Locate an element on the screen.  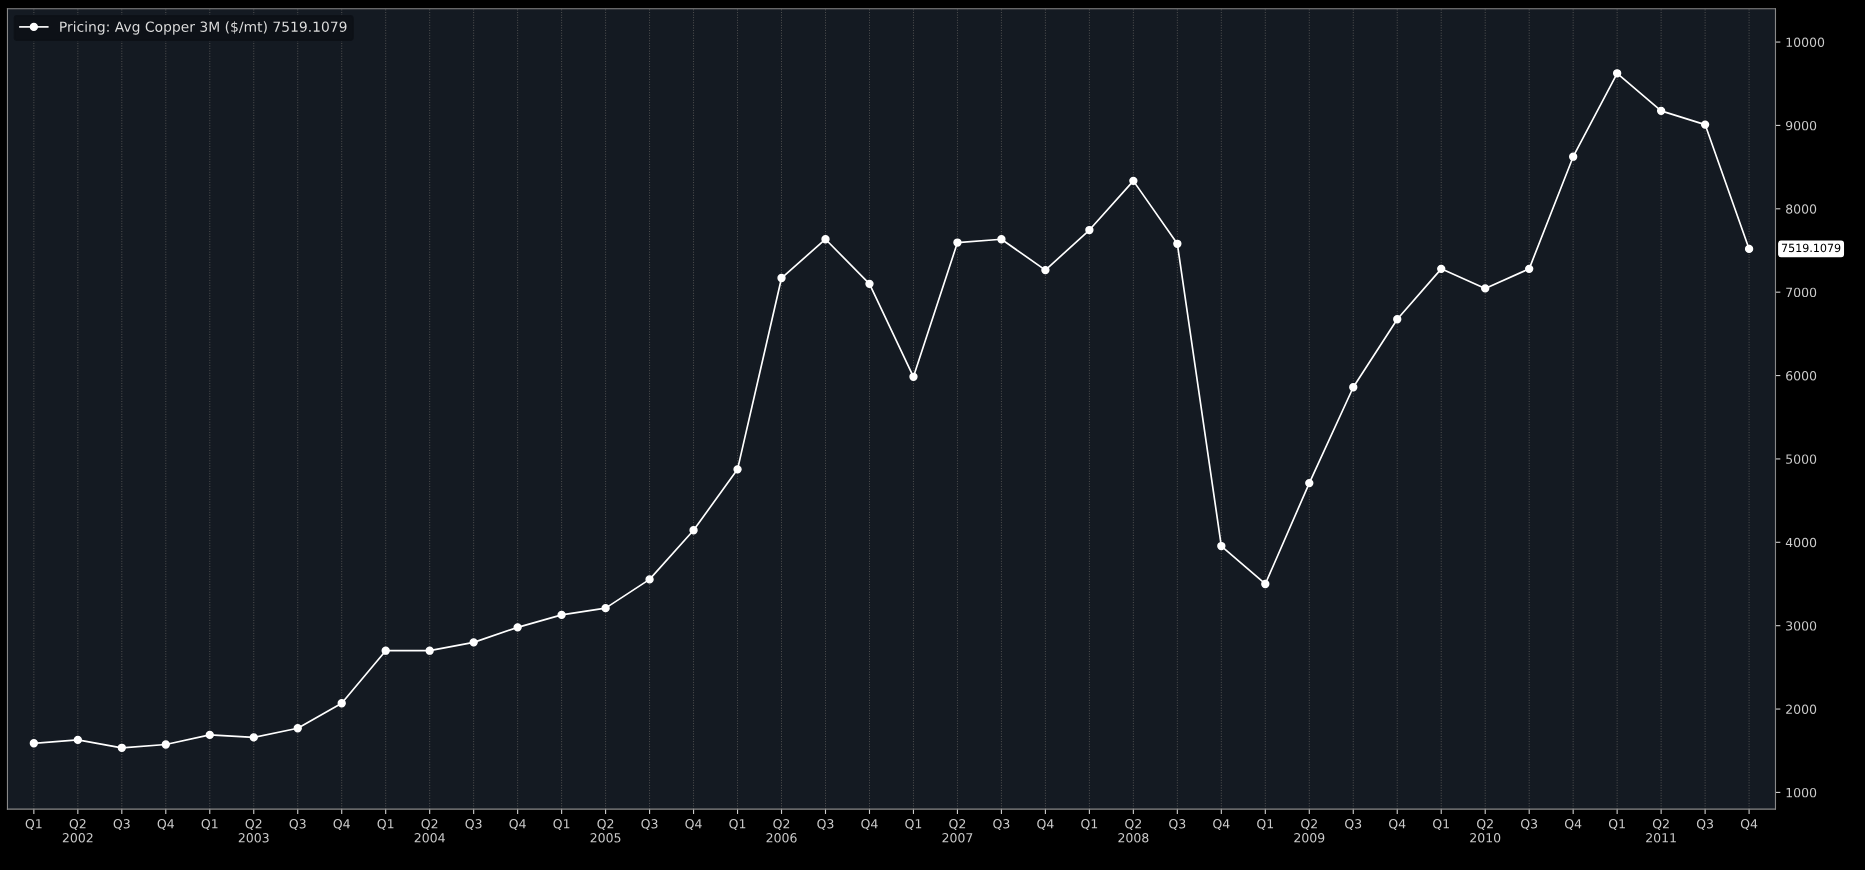
y-tick-label: 9000 is located at coordinates (1801, 125).